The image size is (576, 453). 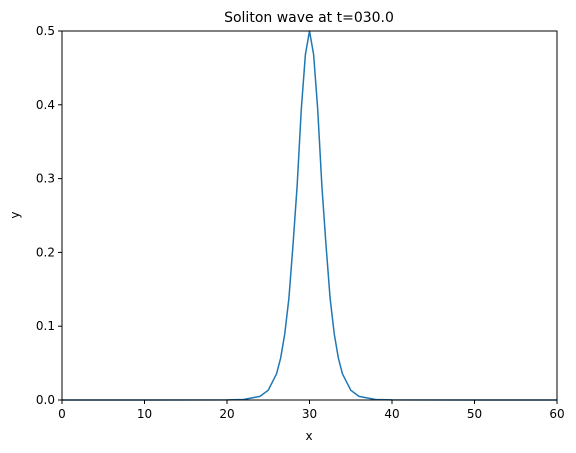 What do you see at coordinates (308, 436) in the screenshot?
I see `x-axis-label: x` at bounding box center [308, 436].